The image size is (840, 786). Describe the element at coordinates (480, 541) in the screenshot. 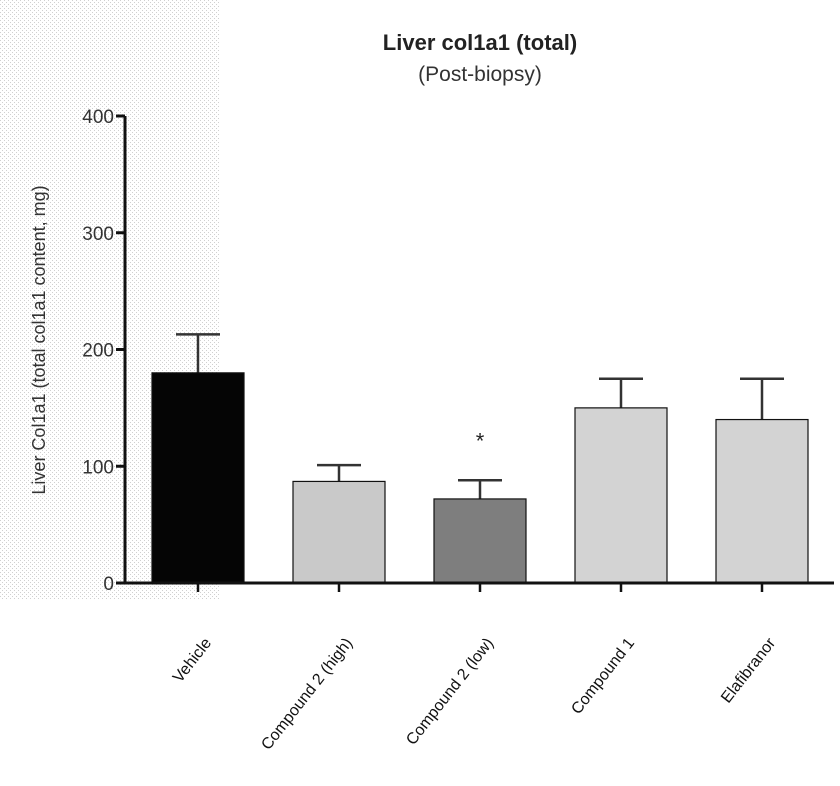

I see `bar-compound-2-low` at that location.